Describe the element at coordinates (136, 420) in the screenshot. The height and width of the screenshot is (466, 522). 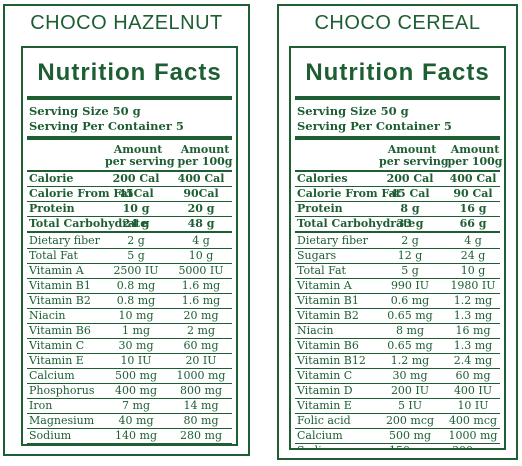
I see `amount-per-serving: 40 mg` at that location.